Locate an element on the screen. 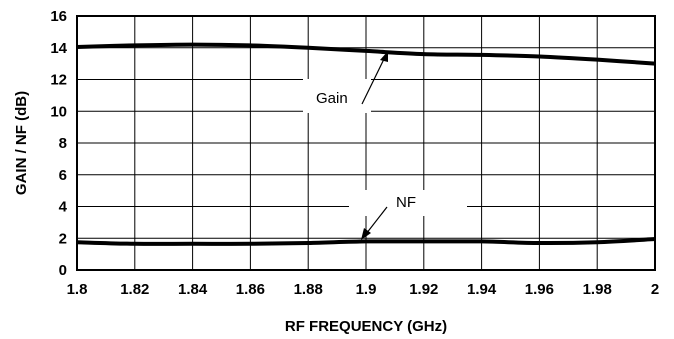 The image size is (674, 339). x-tick-label: 1.92 is located at coordinates (423, 289).